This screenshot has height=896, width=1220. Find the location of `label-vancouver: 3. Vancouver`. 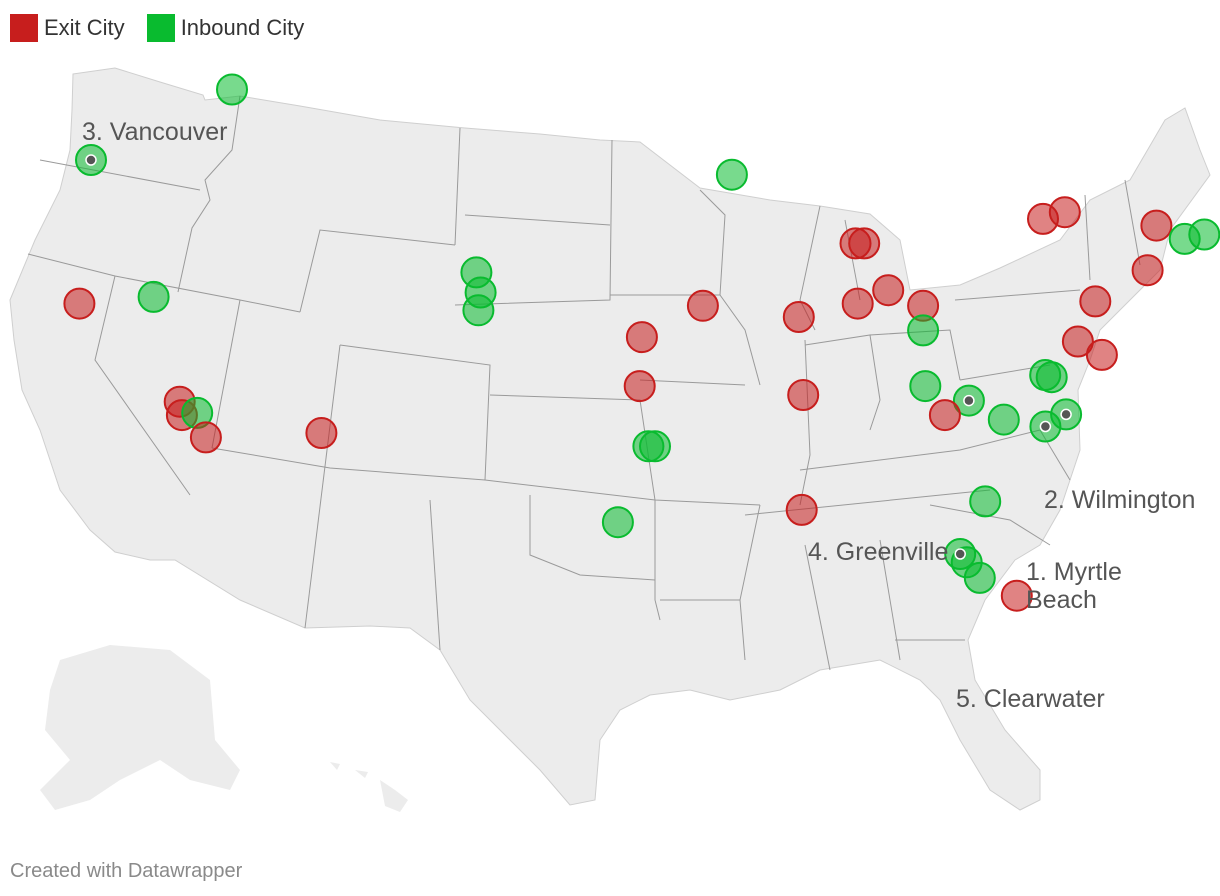

label-vancouver: 3. Vancouver is located at coordinates (154, 132).